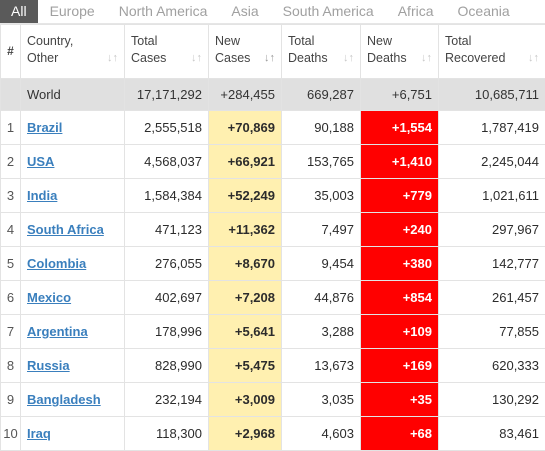 The height and width of the screenshot is (451, 545). Describe the element at coordinates (321, 400) in the screenshot. I see `total-deaths-cell: 3,035` at that location.